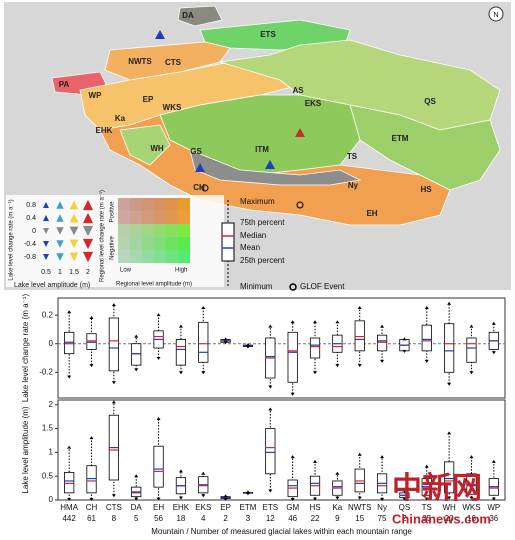  Describe the element at coordinates (449, 507) in the screenshot. I see `x-tick-label: WH` at that location.